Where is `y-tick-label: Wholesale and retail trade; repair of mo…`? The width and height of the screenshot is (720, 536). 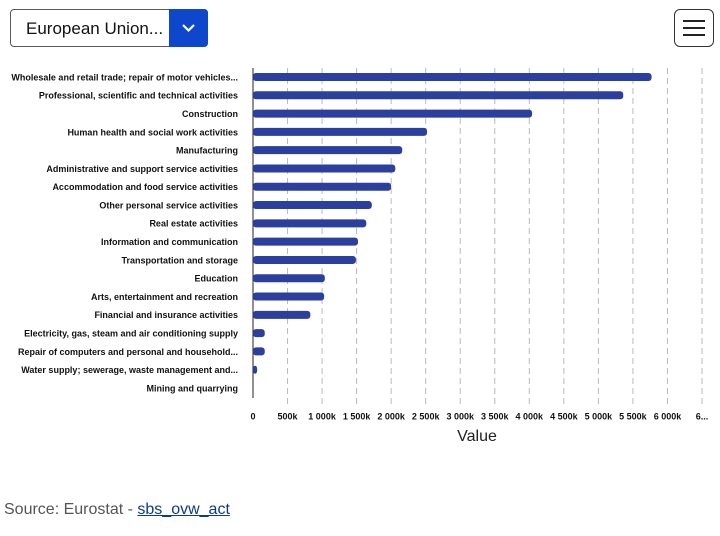 y-tick-label: Wholesale and retail trade; repair of mo… is located at coordinates (124, 77).